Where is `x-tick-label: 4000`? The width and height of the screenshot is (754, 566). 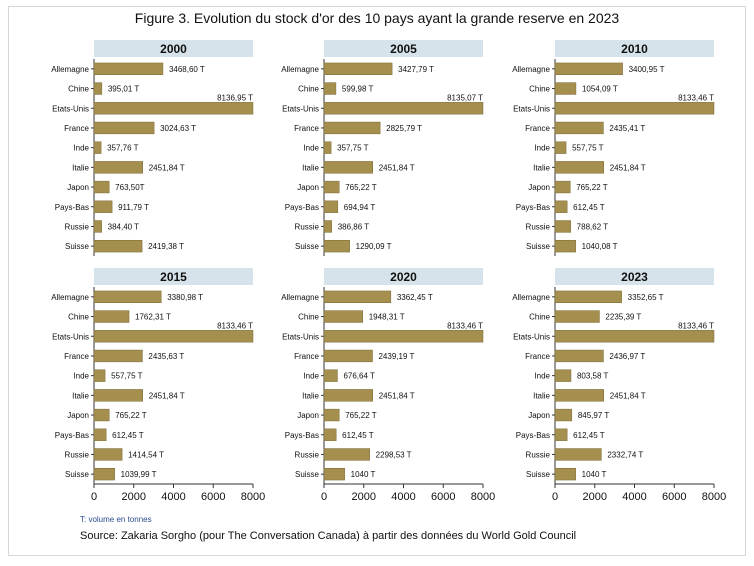 x-tick-label: 4000 is located at coordinates (634, 497).